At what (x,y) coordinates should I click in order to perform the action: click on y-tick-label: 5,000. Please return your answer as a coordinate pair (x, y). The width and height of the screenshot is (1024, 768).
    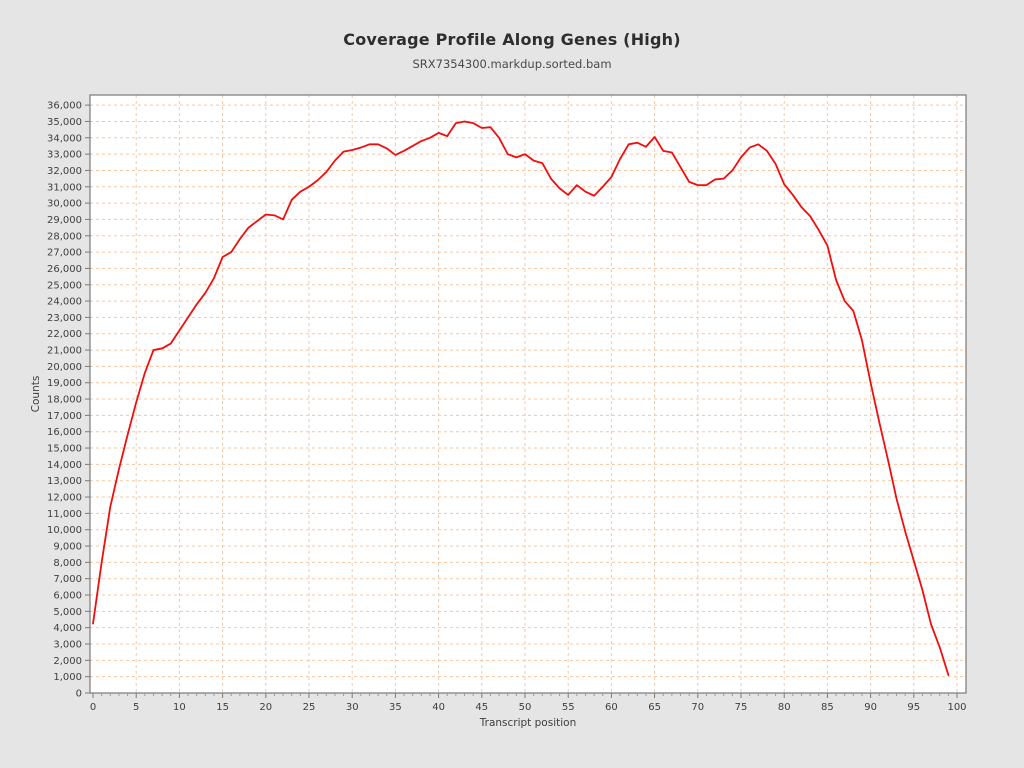
    Looking at the image, I should click on (67, 612).